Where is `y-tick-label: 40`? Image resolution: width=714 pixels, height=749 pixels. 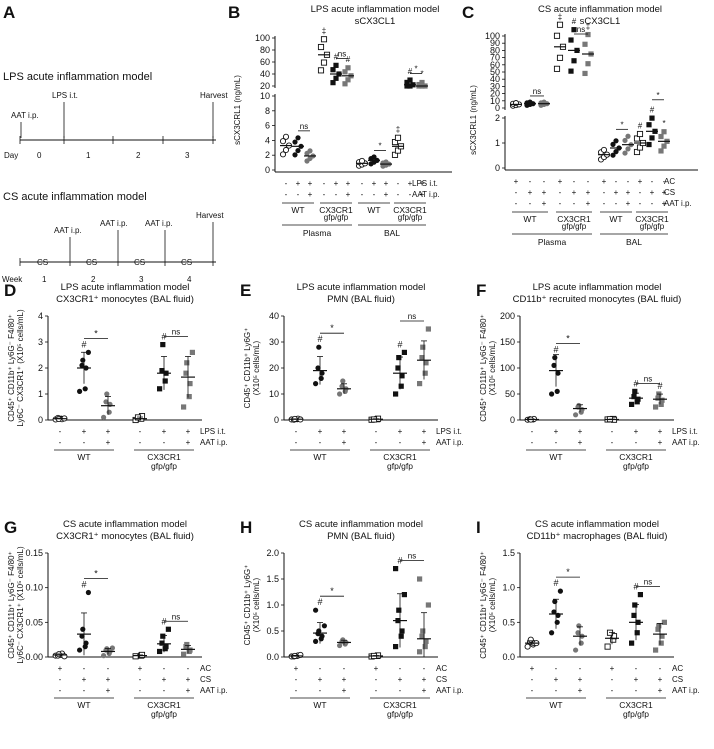
y-tick-label: 40 is located at coordinates (274, 316).